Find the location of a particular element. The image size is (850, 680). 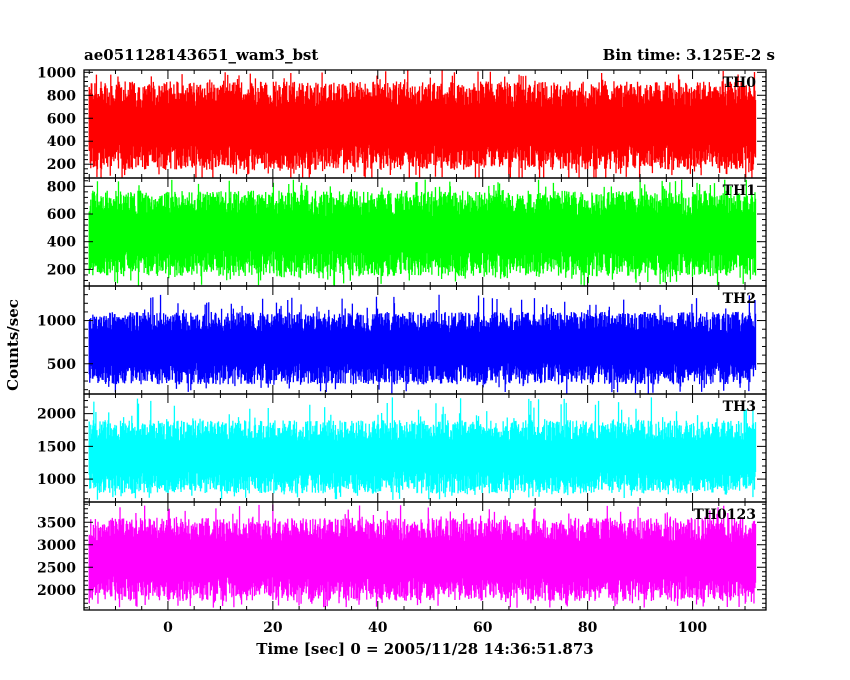

x-tick-label: 80 is located at coordinates (588, 628).